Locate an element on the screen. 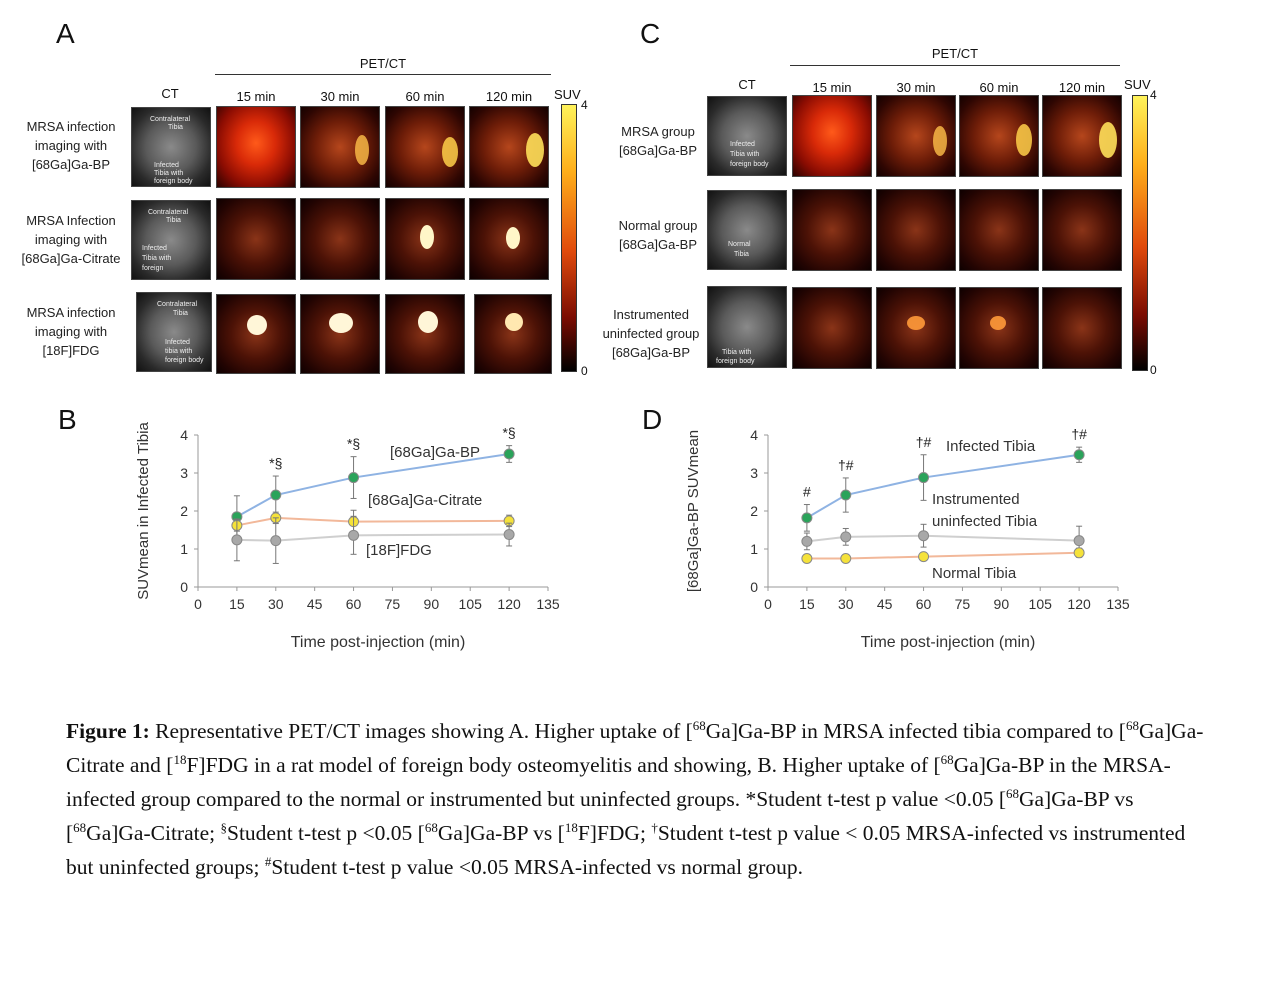 This screenshot has height=996, width=1280. panel-a-suv-label: SUV is located at coordinates (567, 94).